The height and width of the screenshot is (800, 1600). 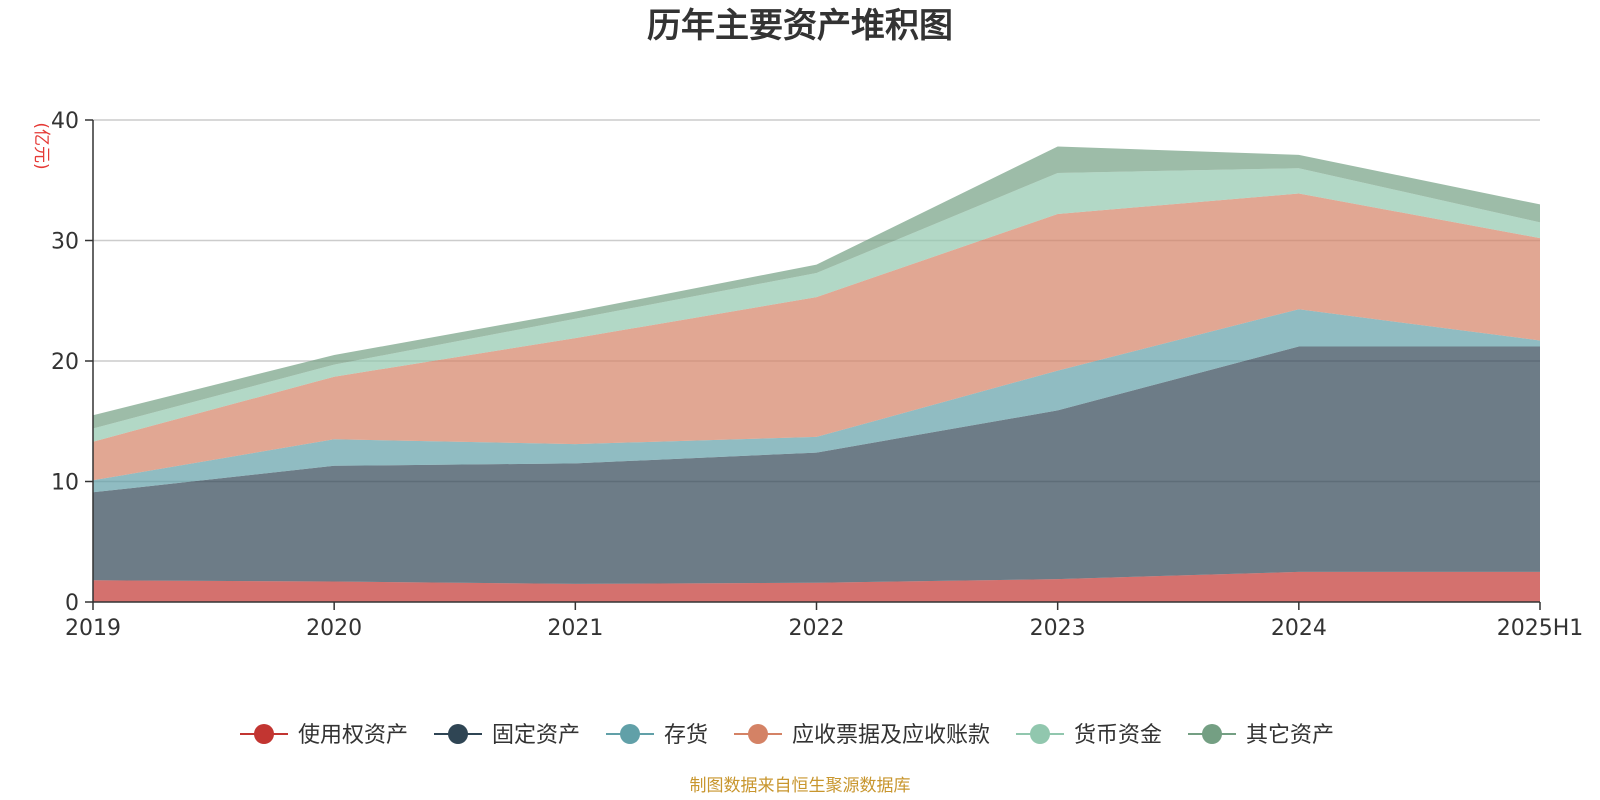 I want to click on legend-label: 固定资产, so click(x=536, y=735).